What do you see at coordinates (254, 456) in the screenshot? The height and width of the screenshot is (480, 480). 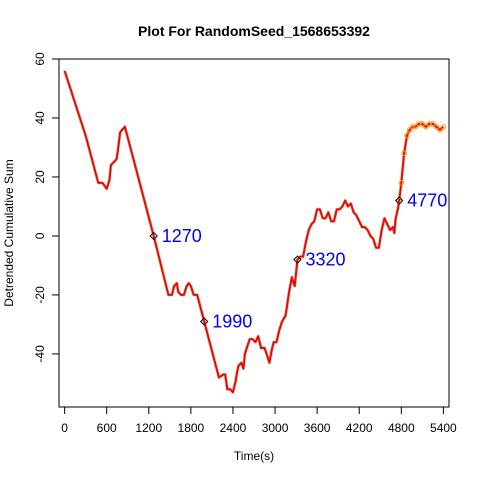 I see `x-axis-label: Time(s)` at bounding box center [254, 456].